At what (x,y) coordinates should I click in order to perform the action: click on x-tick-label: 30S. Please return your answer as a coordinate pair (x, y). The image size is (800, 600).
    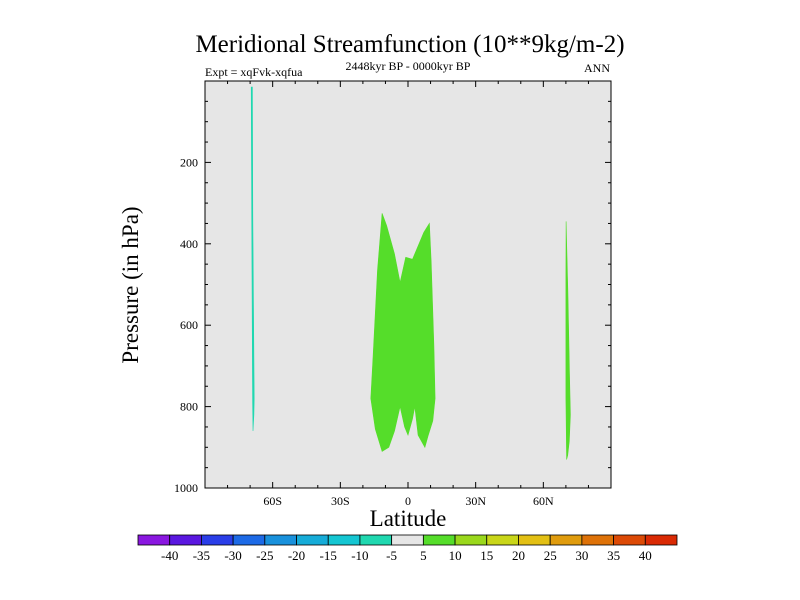
    Looking at the image, I should click on (340, 501).